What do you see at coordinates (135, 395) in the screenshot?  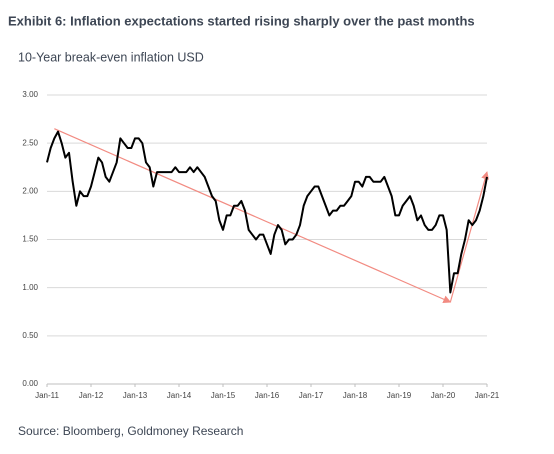 I see `x-tick-label: Jan-13` at bounding box center [135, 395].